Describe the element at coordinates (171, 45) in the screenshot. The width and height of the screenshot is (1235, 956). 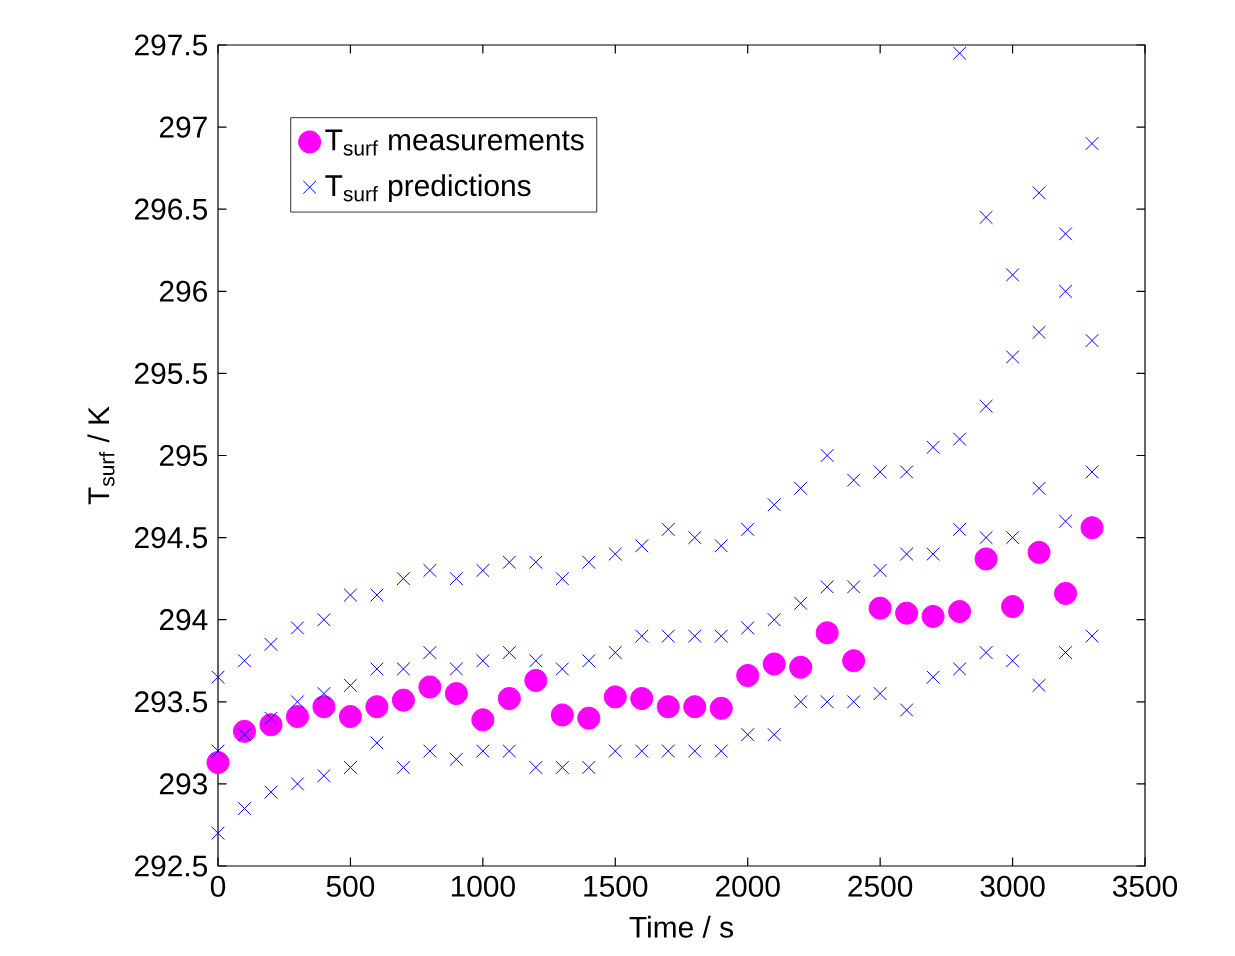
I see `y-tick-label: 297.5` at that location.